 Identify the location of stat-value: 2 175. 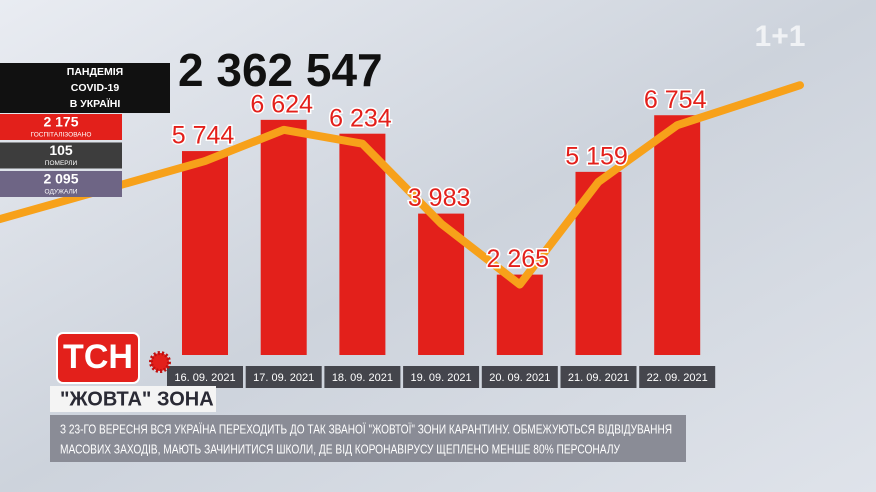
(60, 122).